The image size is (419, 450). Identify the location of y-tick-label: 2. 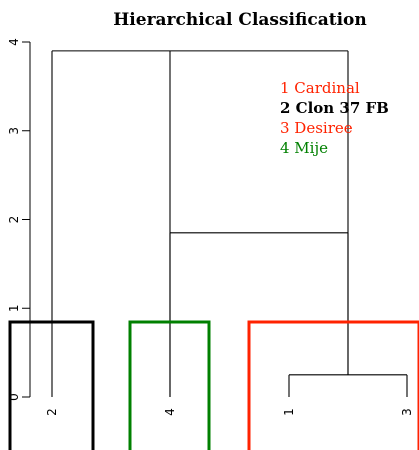
(14, 220).